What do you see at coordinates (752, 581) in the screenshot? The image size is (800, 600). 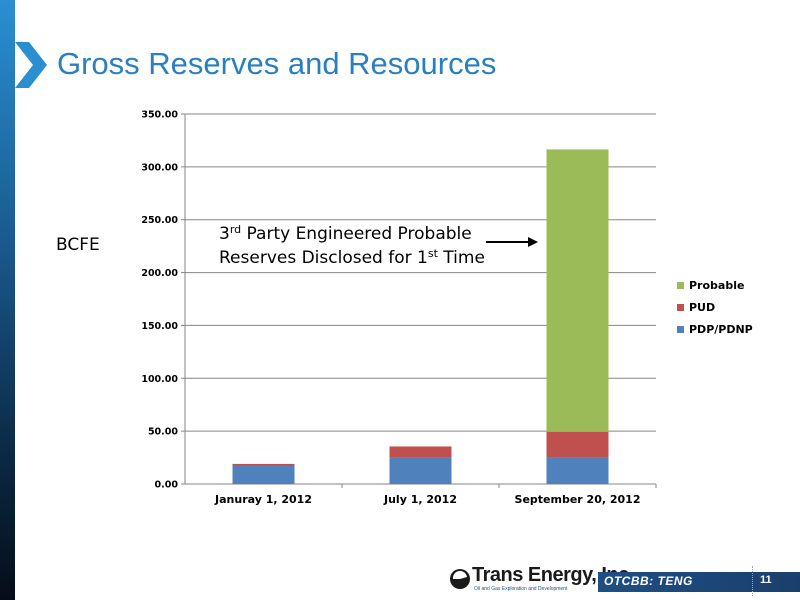 I see `footer-divider` at bounding box center [752, 581].